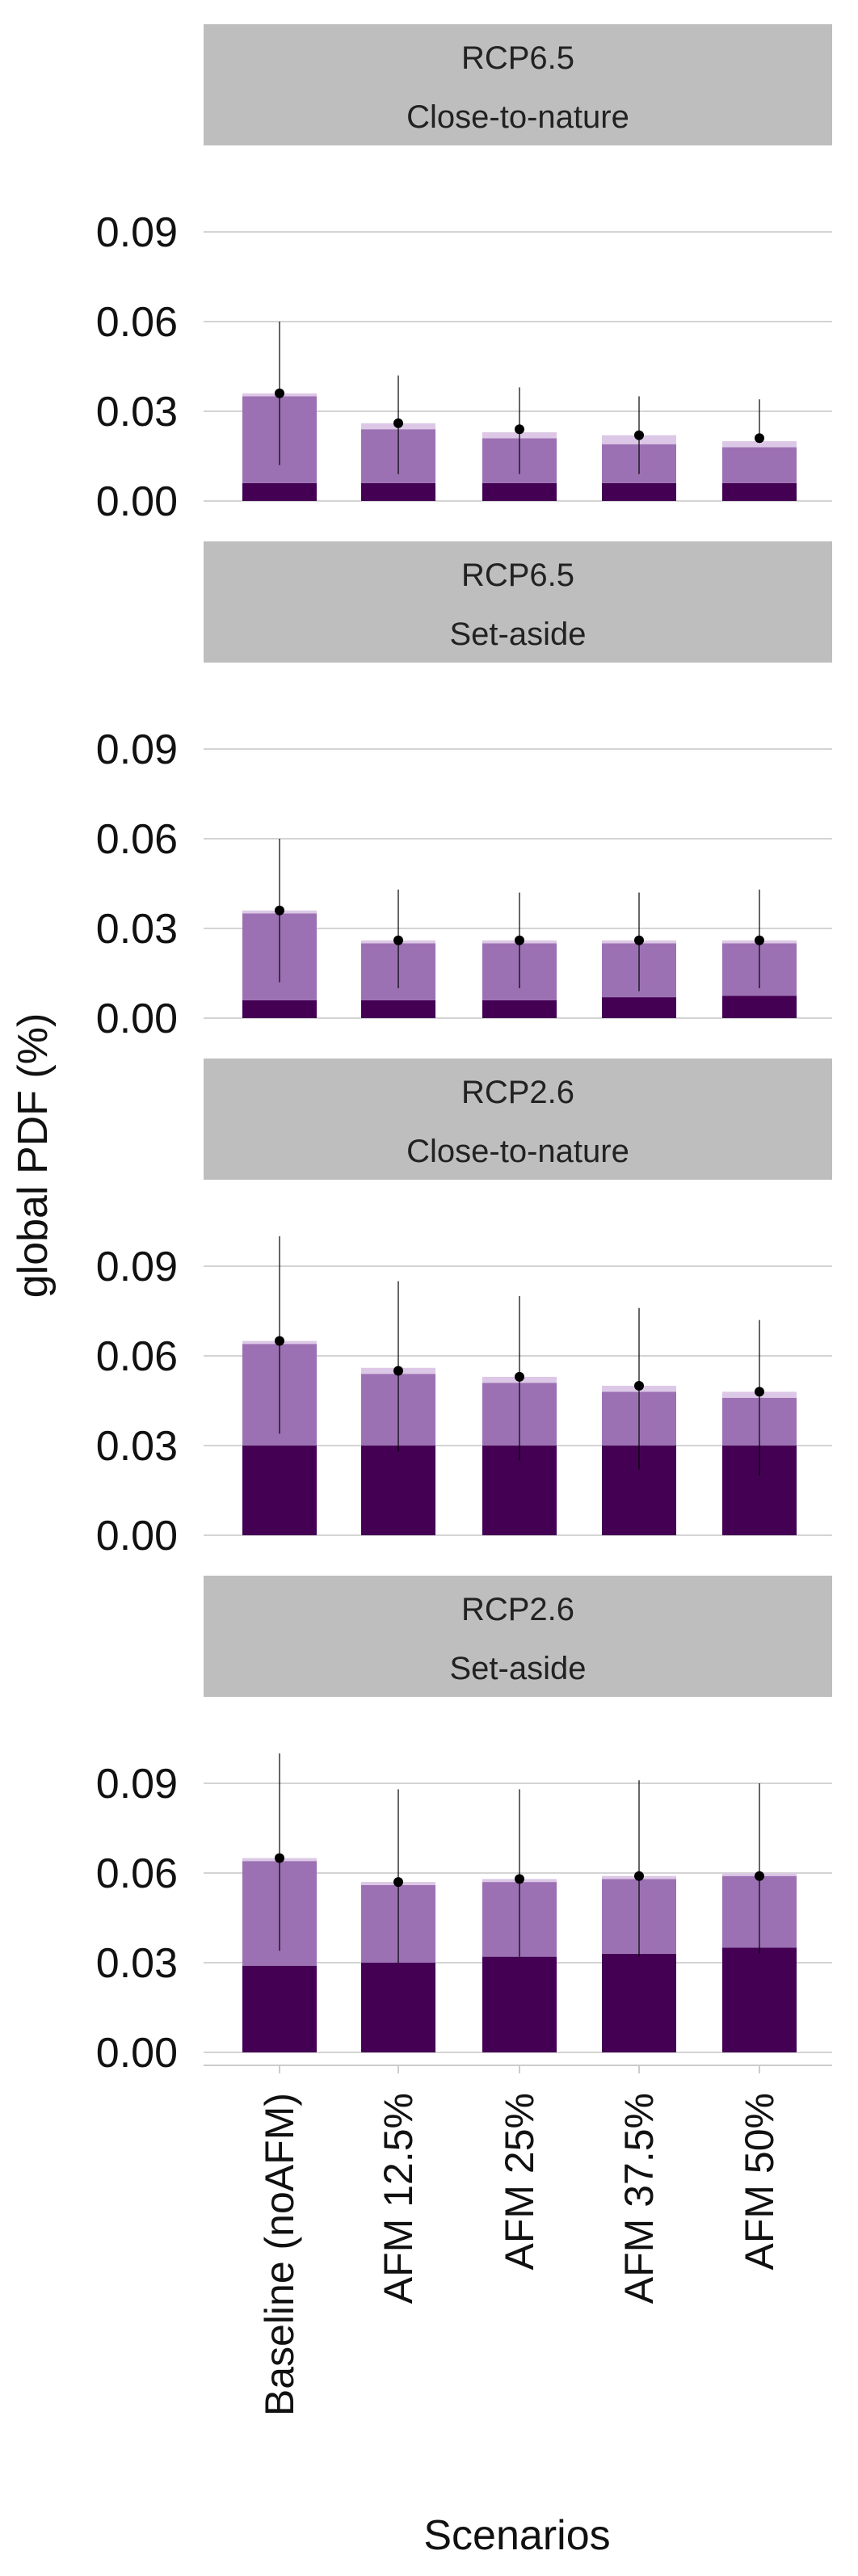 This screenshot has width=858, height=2576. What do you see at coordinates (516, 2535) in the screenshot?
I see `x-axis-title: Scenarios` at bounding box center [516, 2535].